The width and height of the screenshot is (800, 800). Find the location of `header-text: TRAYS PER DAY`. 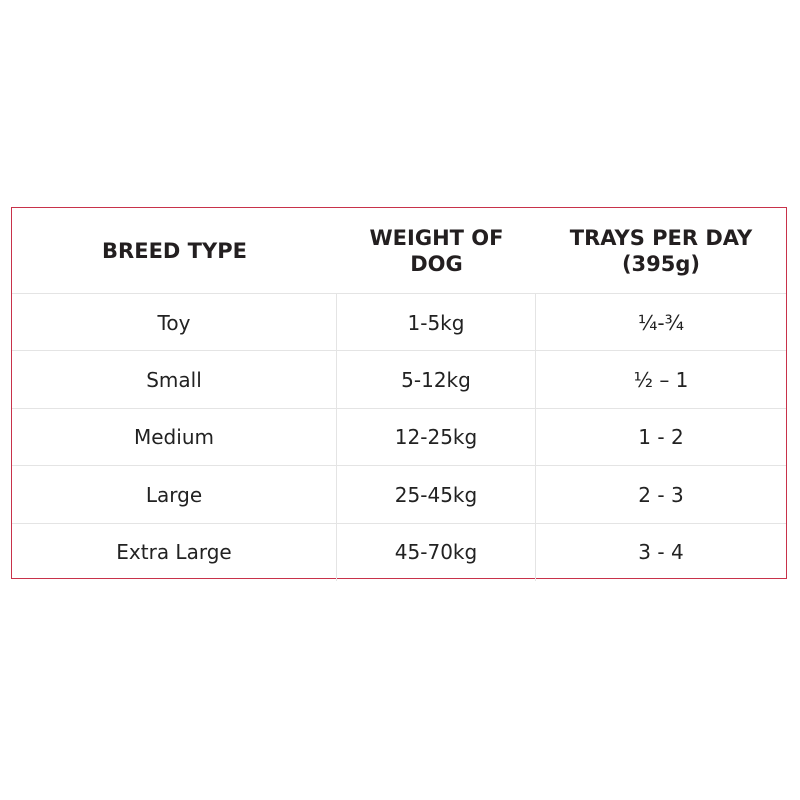

header-text: TRAYS PER DAY is located at coordinates (661, 237).